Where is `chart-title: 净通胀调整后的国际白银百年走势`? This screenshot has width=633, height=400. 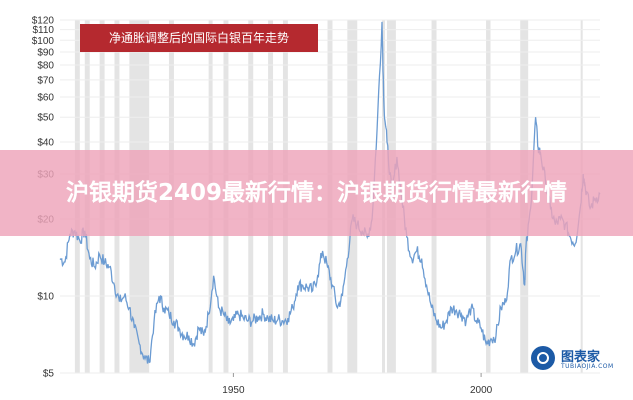 chart-title: 净通胀调整后的国际白银百年走势 is located at coordinates (199, 38).